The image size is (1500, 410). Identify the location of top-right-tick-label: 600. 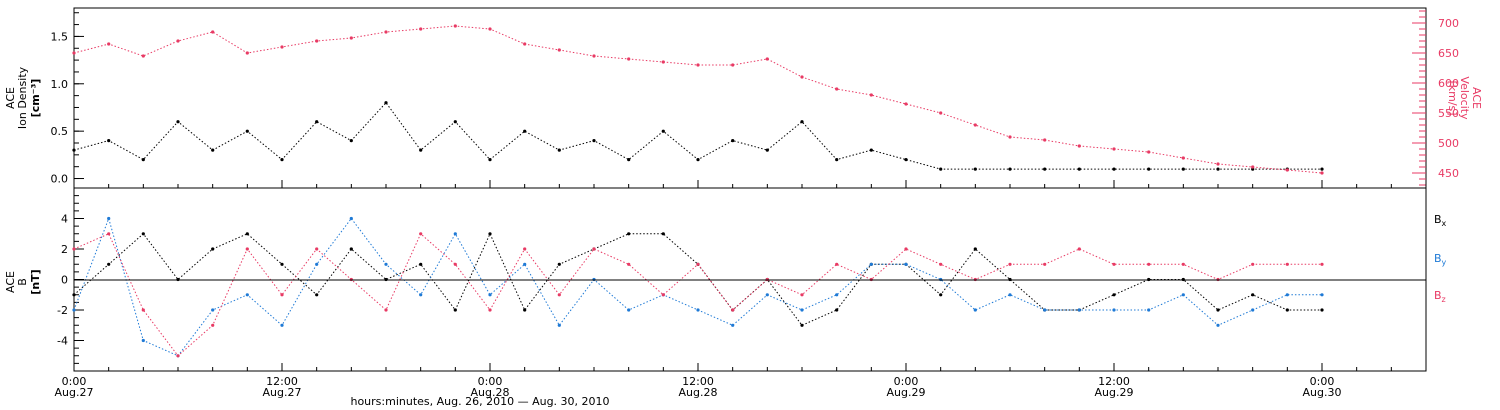
(1448, 83).